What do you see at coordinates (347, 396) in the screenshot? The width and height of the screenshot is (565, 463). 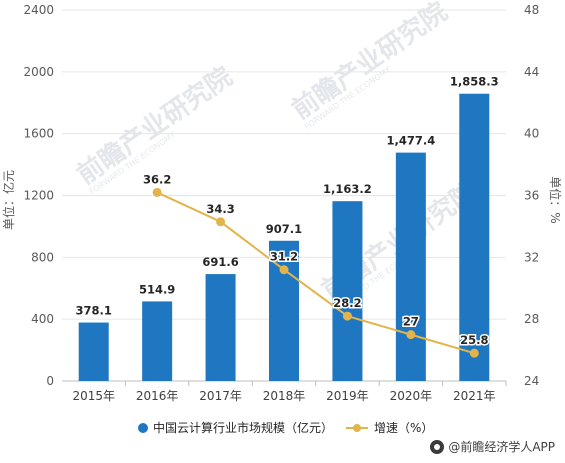 I see `category-label: 2019年` at bounding box center [347, 396].